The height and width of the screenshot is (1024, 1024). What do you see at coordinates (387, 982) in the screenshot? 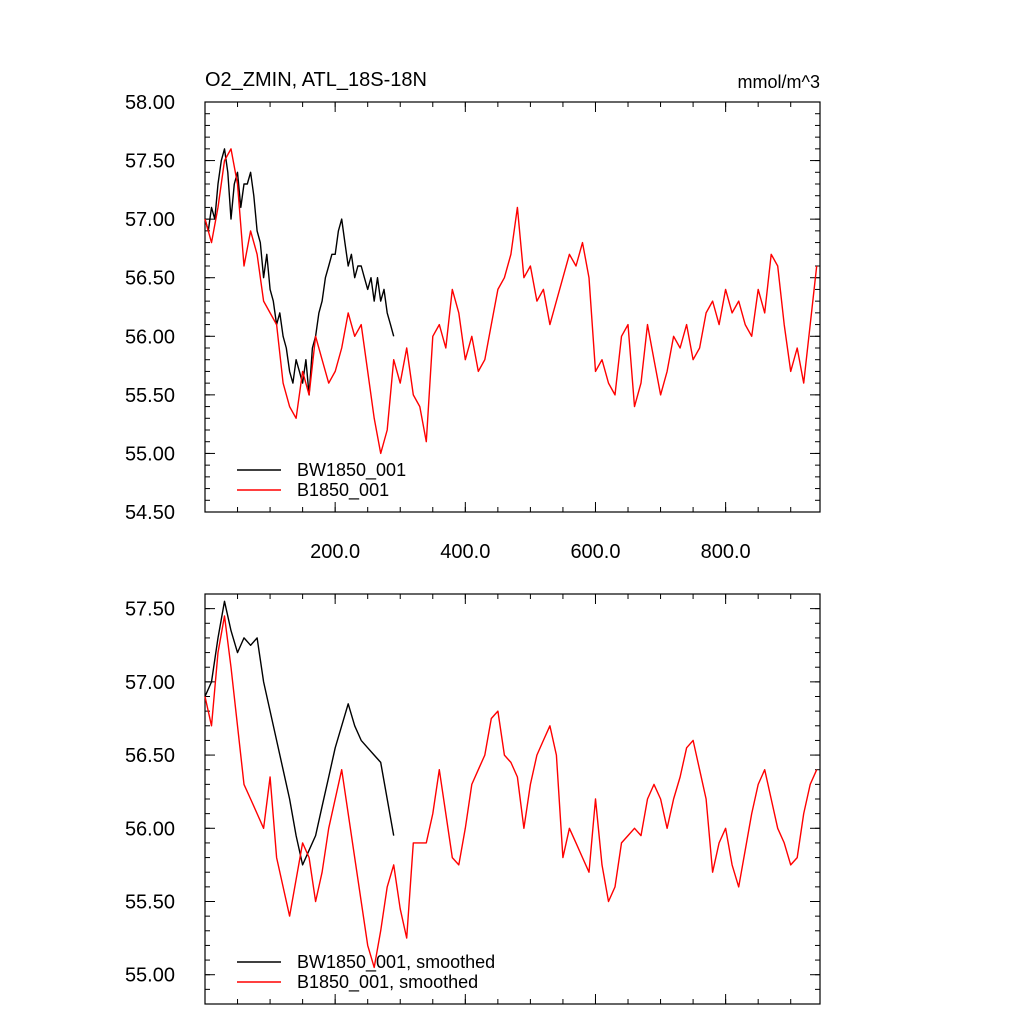
I see `legend-label: B1850_001, smoothed` at bounding box center [387, 982].